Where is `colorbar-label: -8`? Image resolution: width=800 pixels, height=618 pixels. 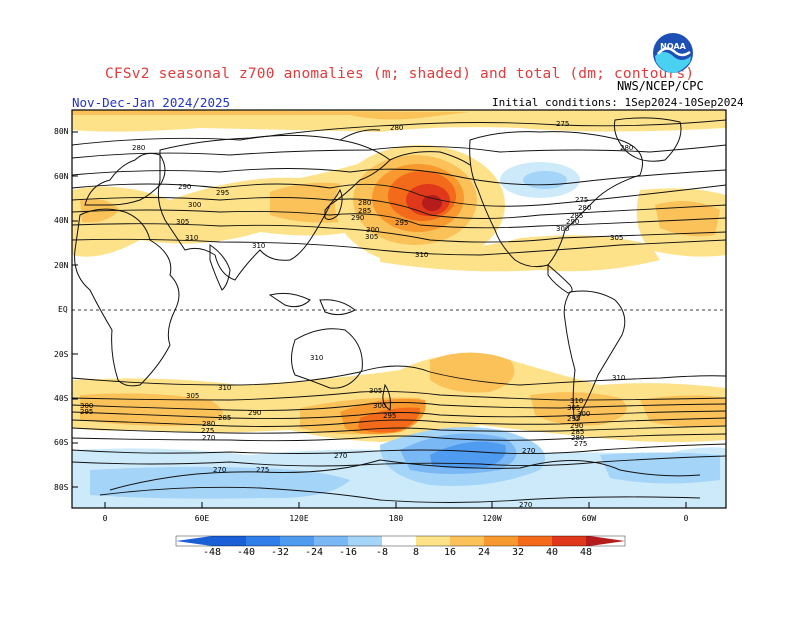 colorbar-label: -8 is located at coordinates (382, 552).